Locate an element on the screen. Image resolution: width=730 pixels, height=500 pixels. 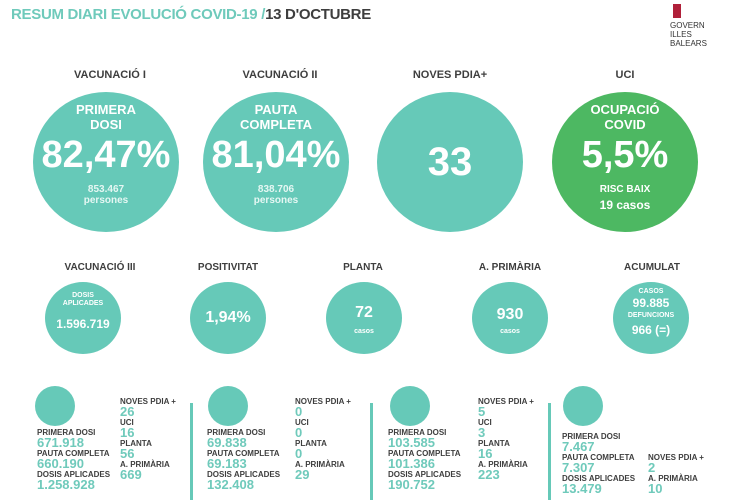
pauta-completa-value: 660.190 is located at coordinates (60, 463).